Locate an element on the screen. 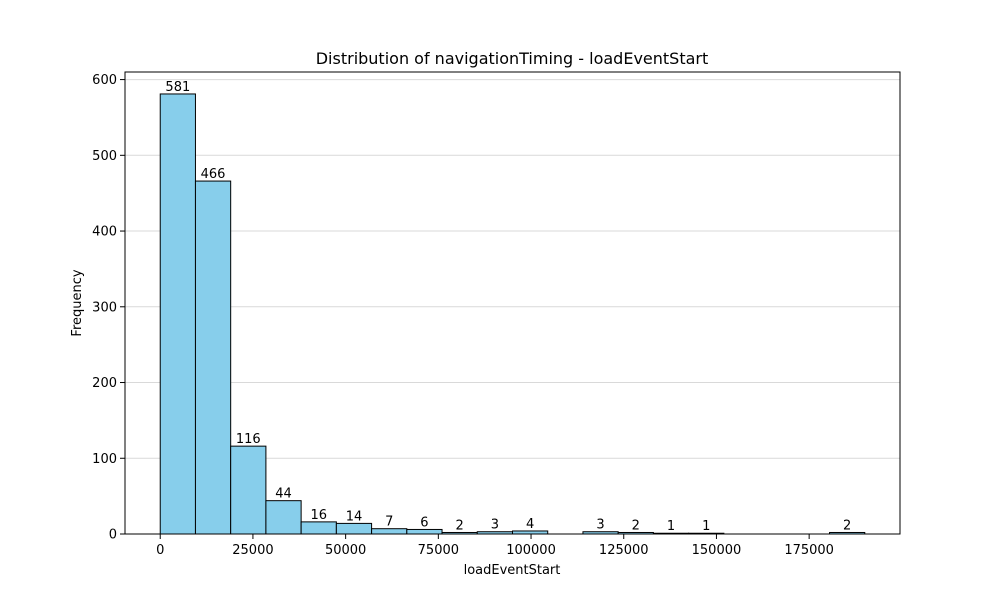 The image size is (1000, 600). y-axis-ticks: 0 100 200 300 400 500 600 is located at coordinates (108, 307).